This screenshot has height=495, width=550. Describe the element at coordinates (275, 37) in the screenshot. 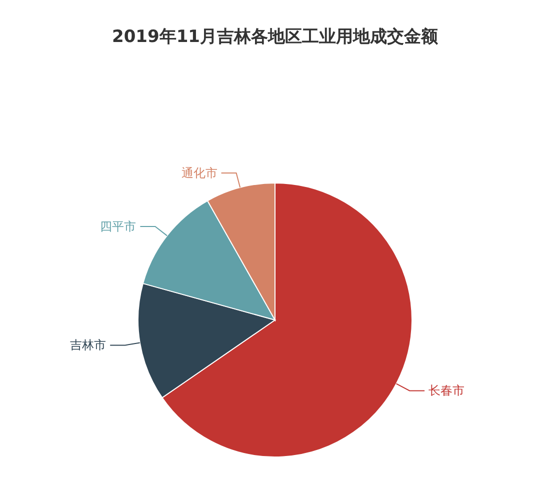

I see `chart-title: 2019年11月吉林各地区工业用地成交金额` at that location.